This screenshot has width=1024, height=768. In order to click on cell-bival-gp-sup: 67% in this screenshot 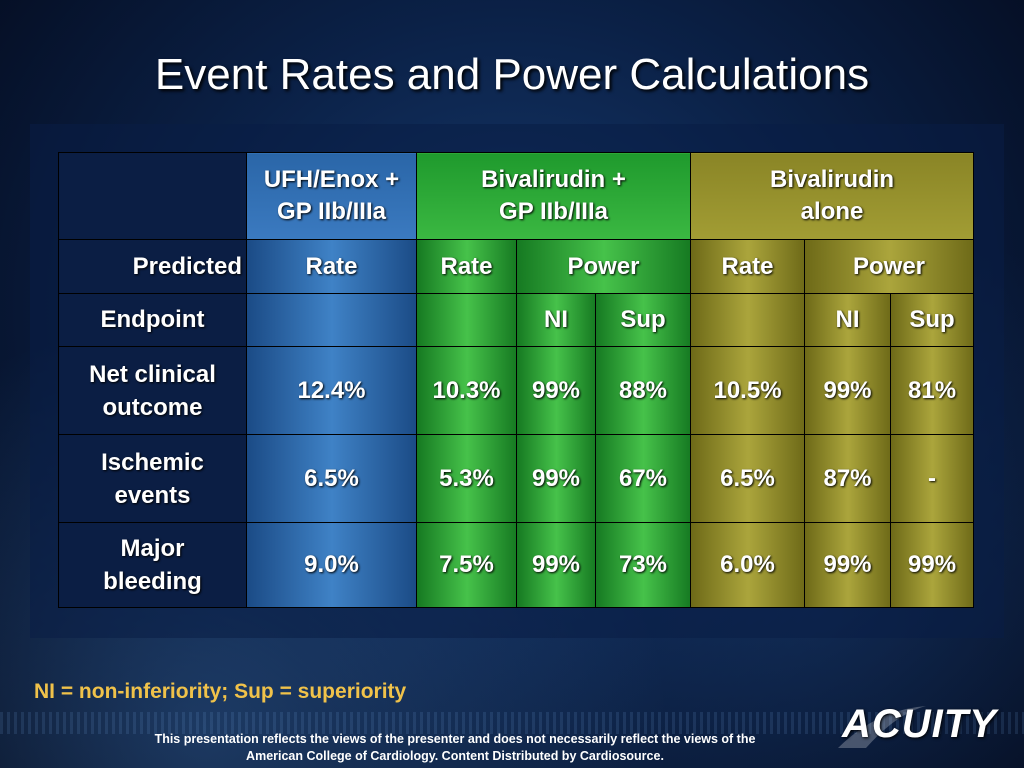, I will do `click(643, 478)`.